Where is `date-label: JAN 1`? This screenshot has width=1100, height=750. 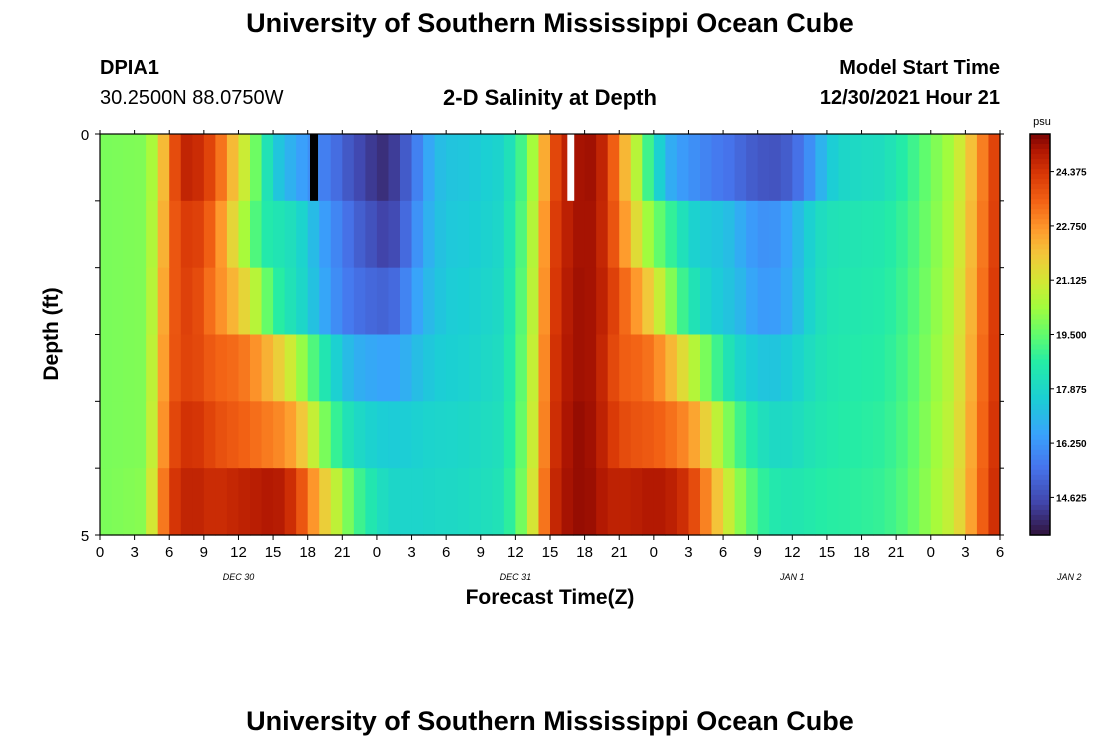 date-label: JAN 1 is located at coordinates (792, 577).